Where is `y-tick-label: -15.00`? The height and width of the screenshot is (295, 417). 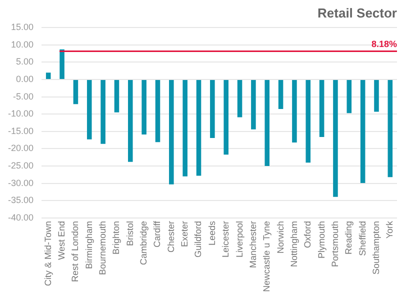
y-tick-label: -15.00 is located at coordinates (21, 131).